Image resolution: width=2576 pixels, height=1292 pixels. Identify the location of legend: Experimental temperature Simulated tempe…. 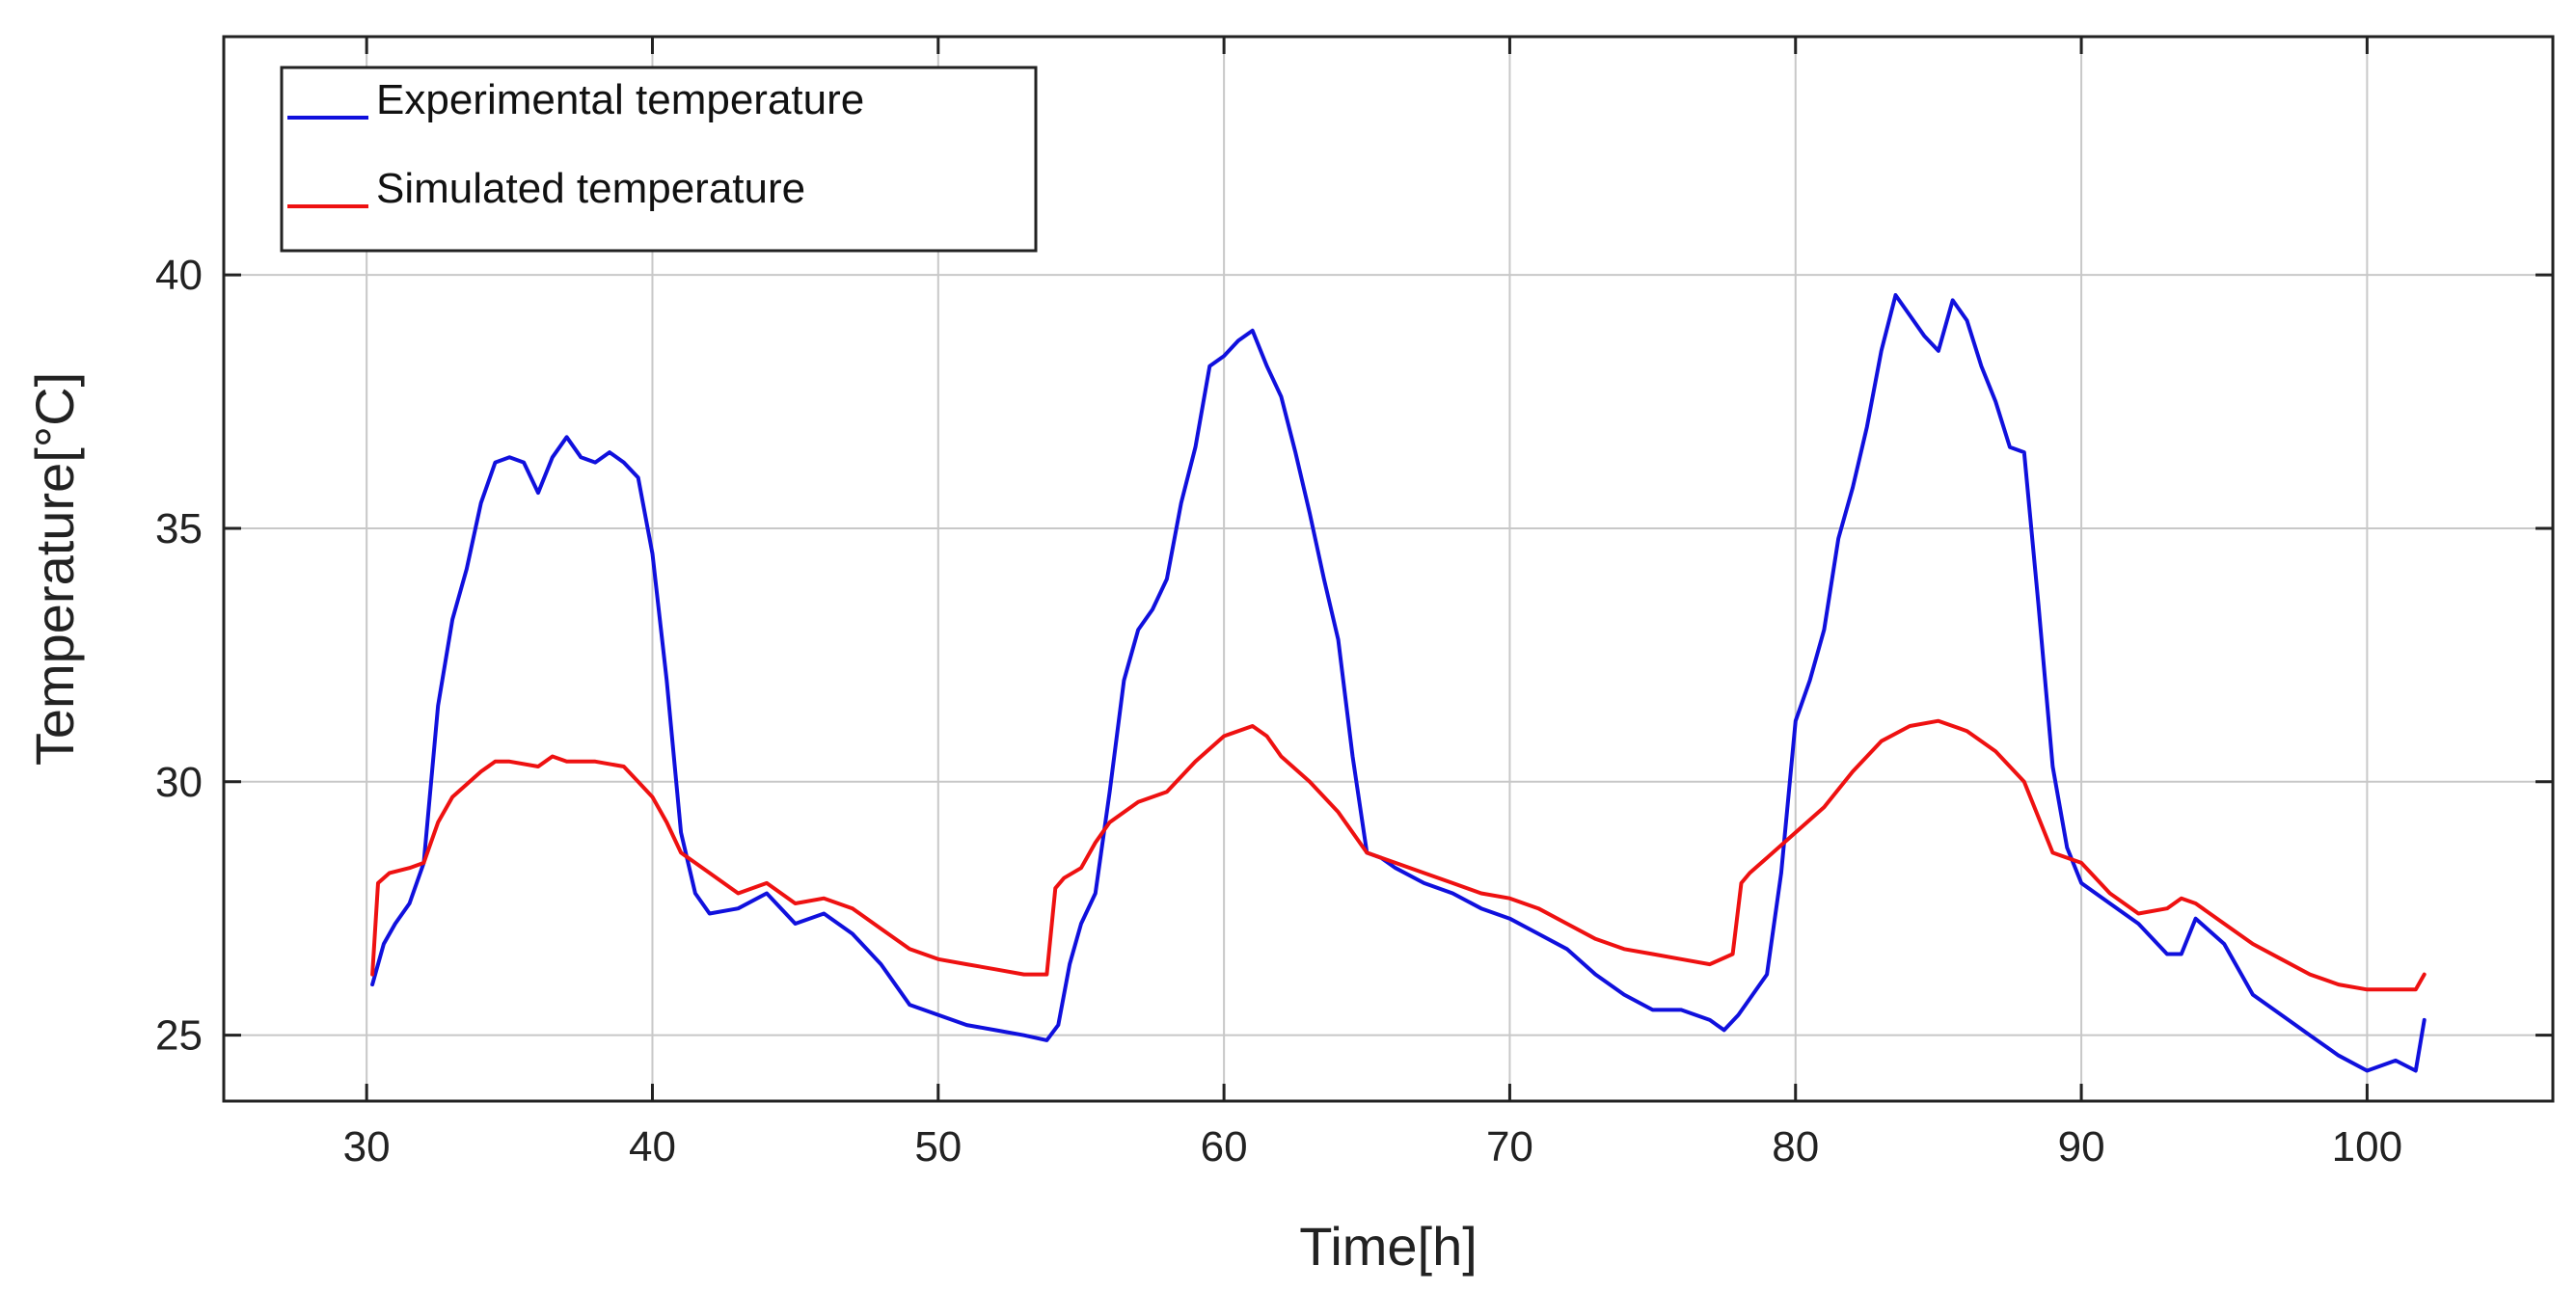
(659, 159).